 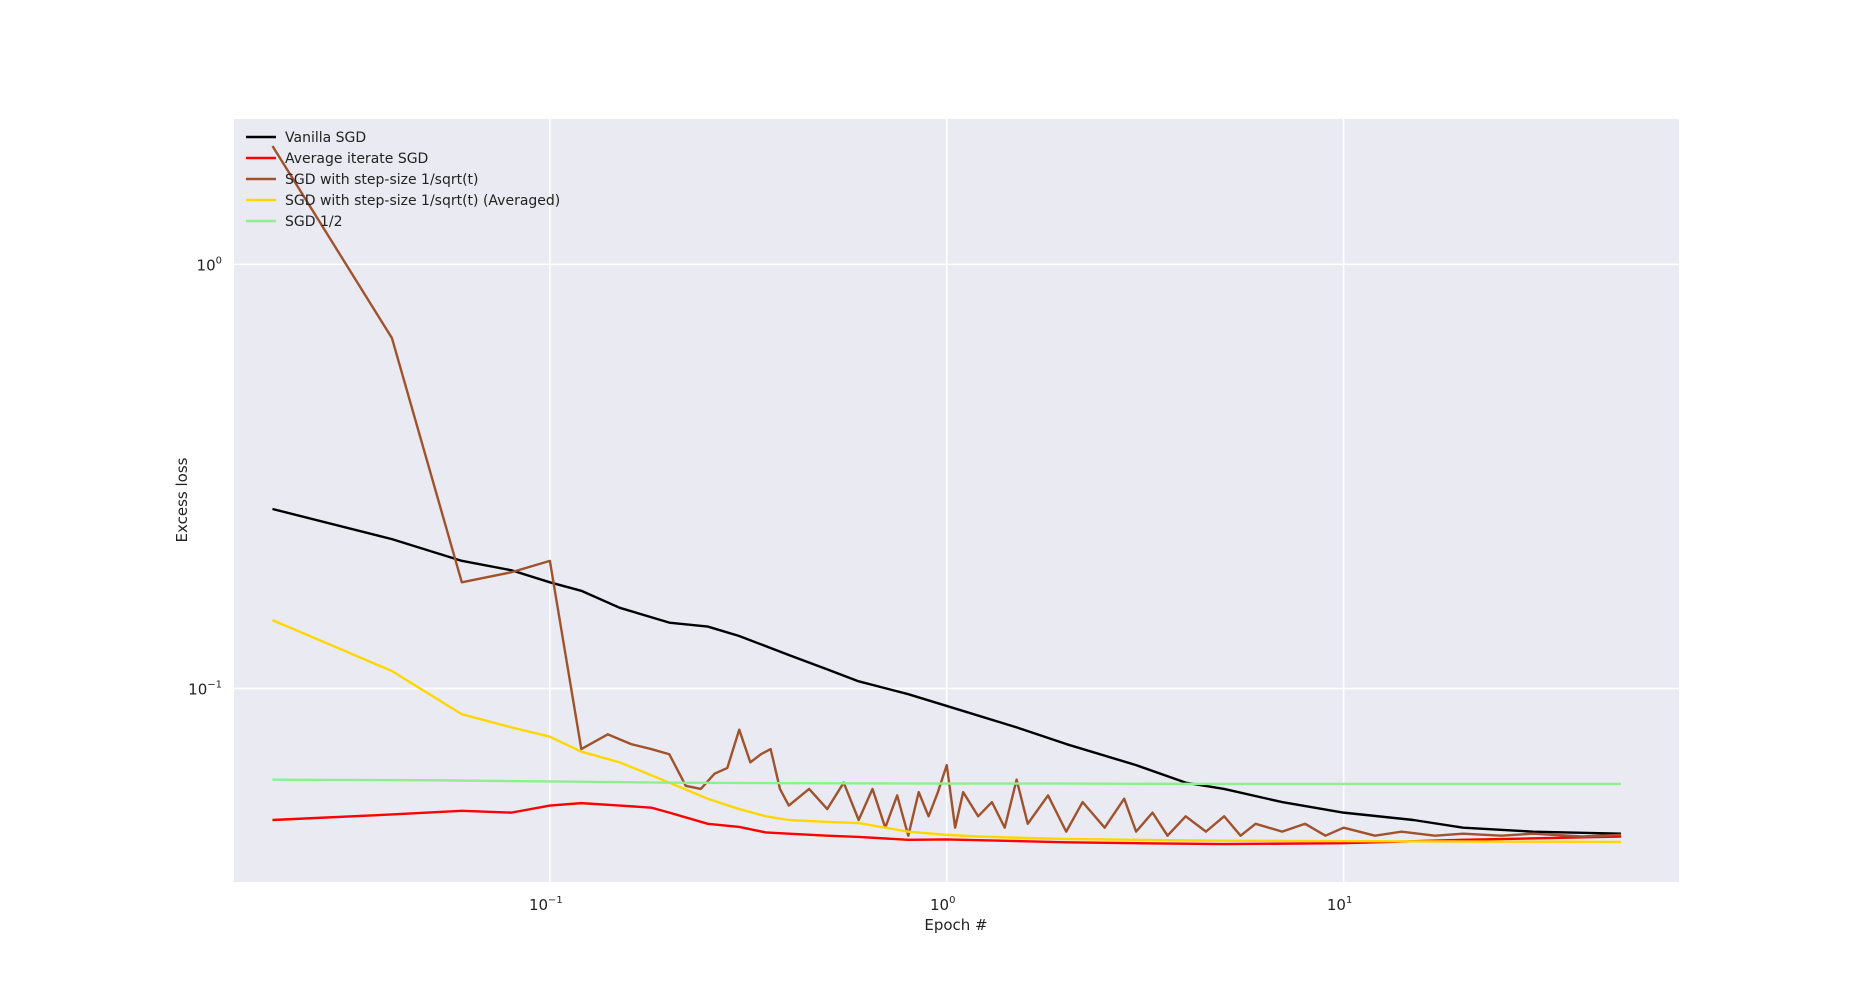 I want to click on legend-label-1: Average iterate SGD, so click(x=356, y=159).